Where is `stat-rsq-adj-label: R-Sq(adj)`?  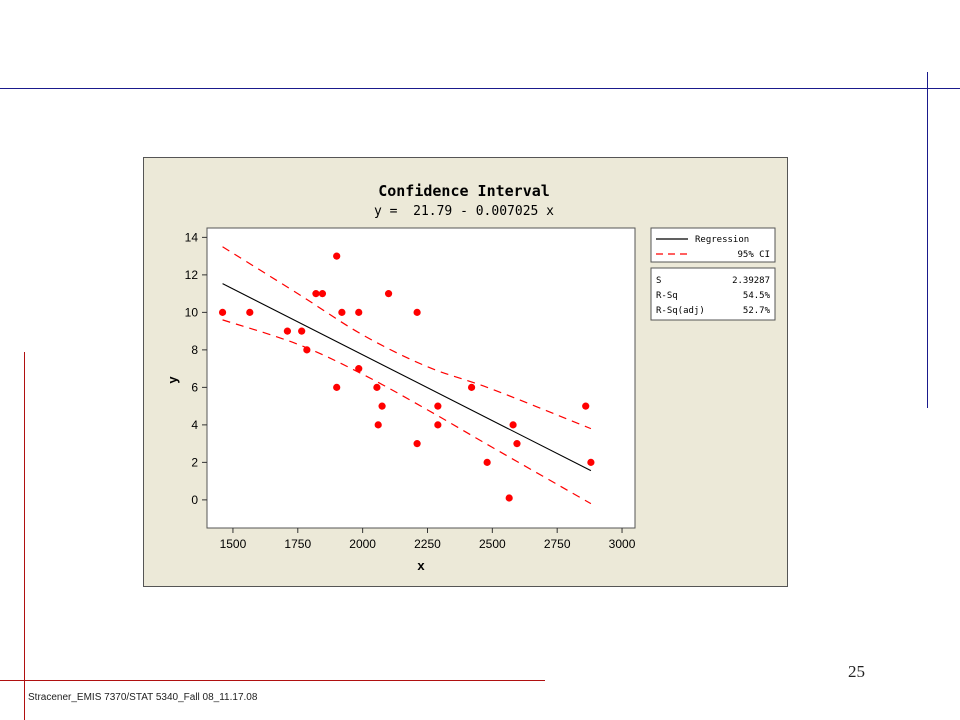
stat-rsq-adj-label: R-Sq(adj) is located at coordinates (680, 311).